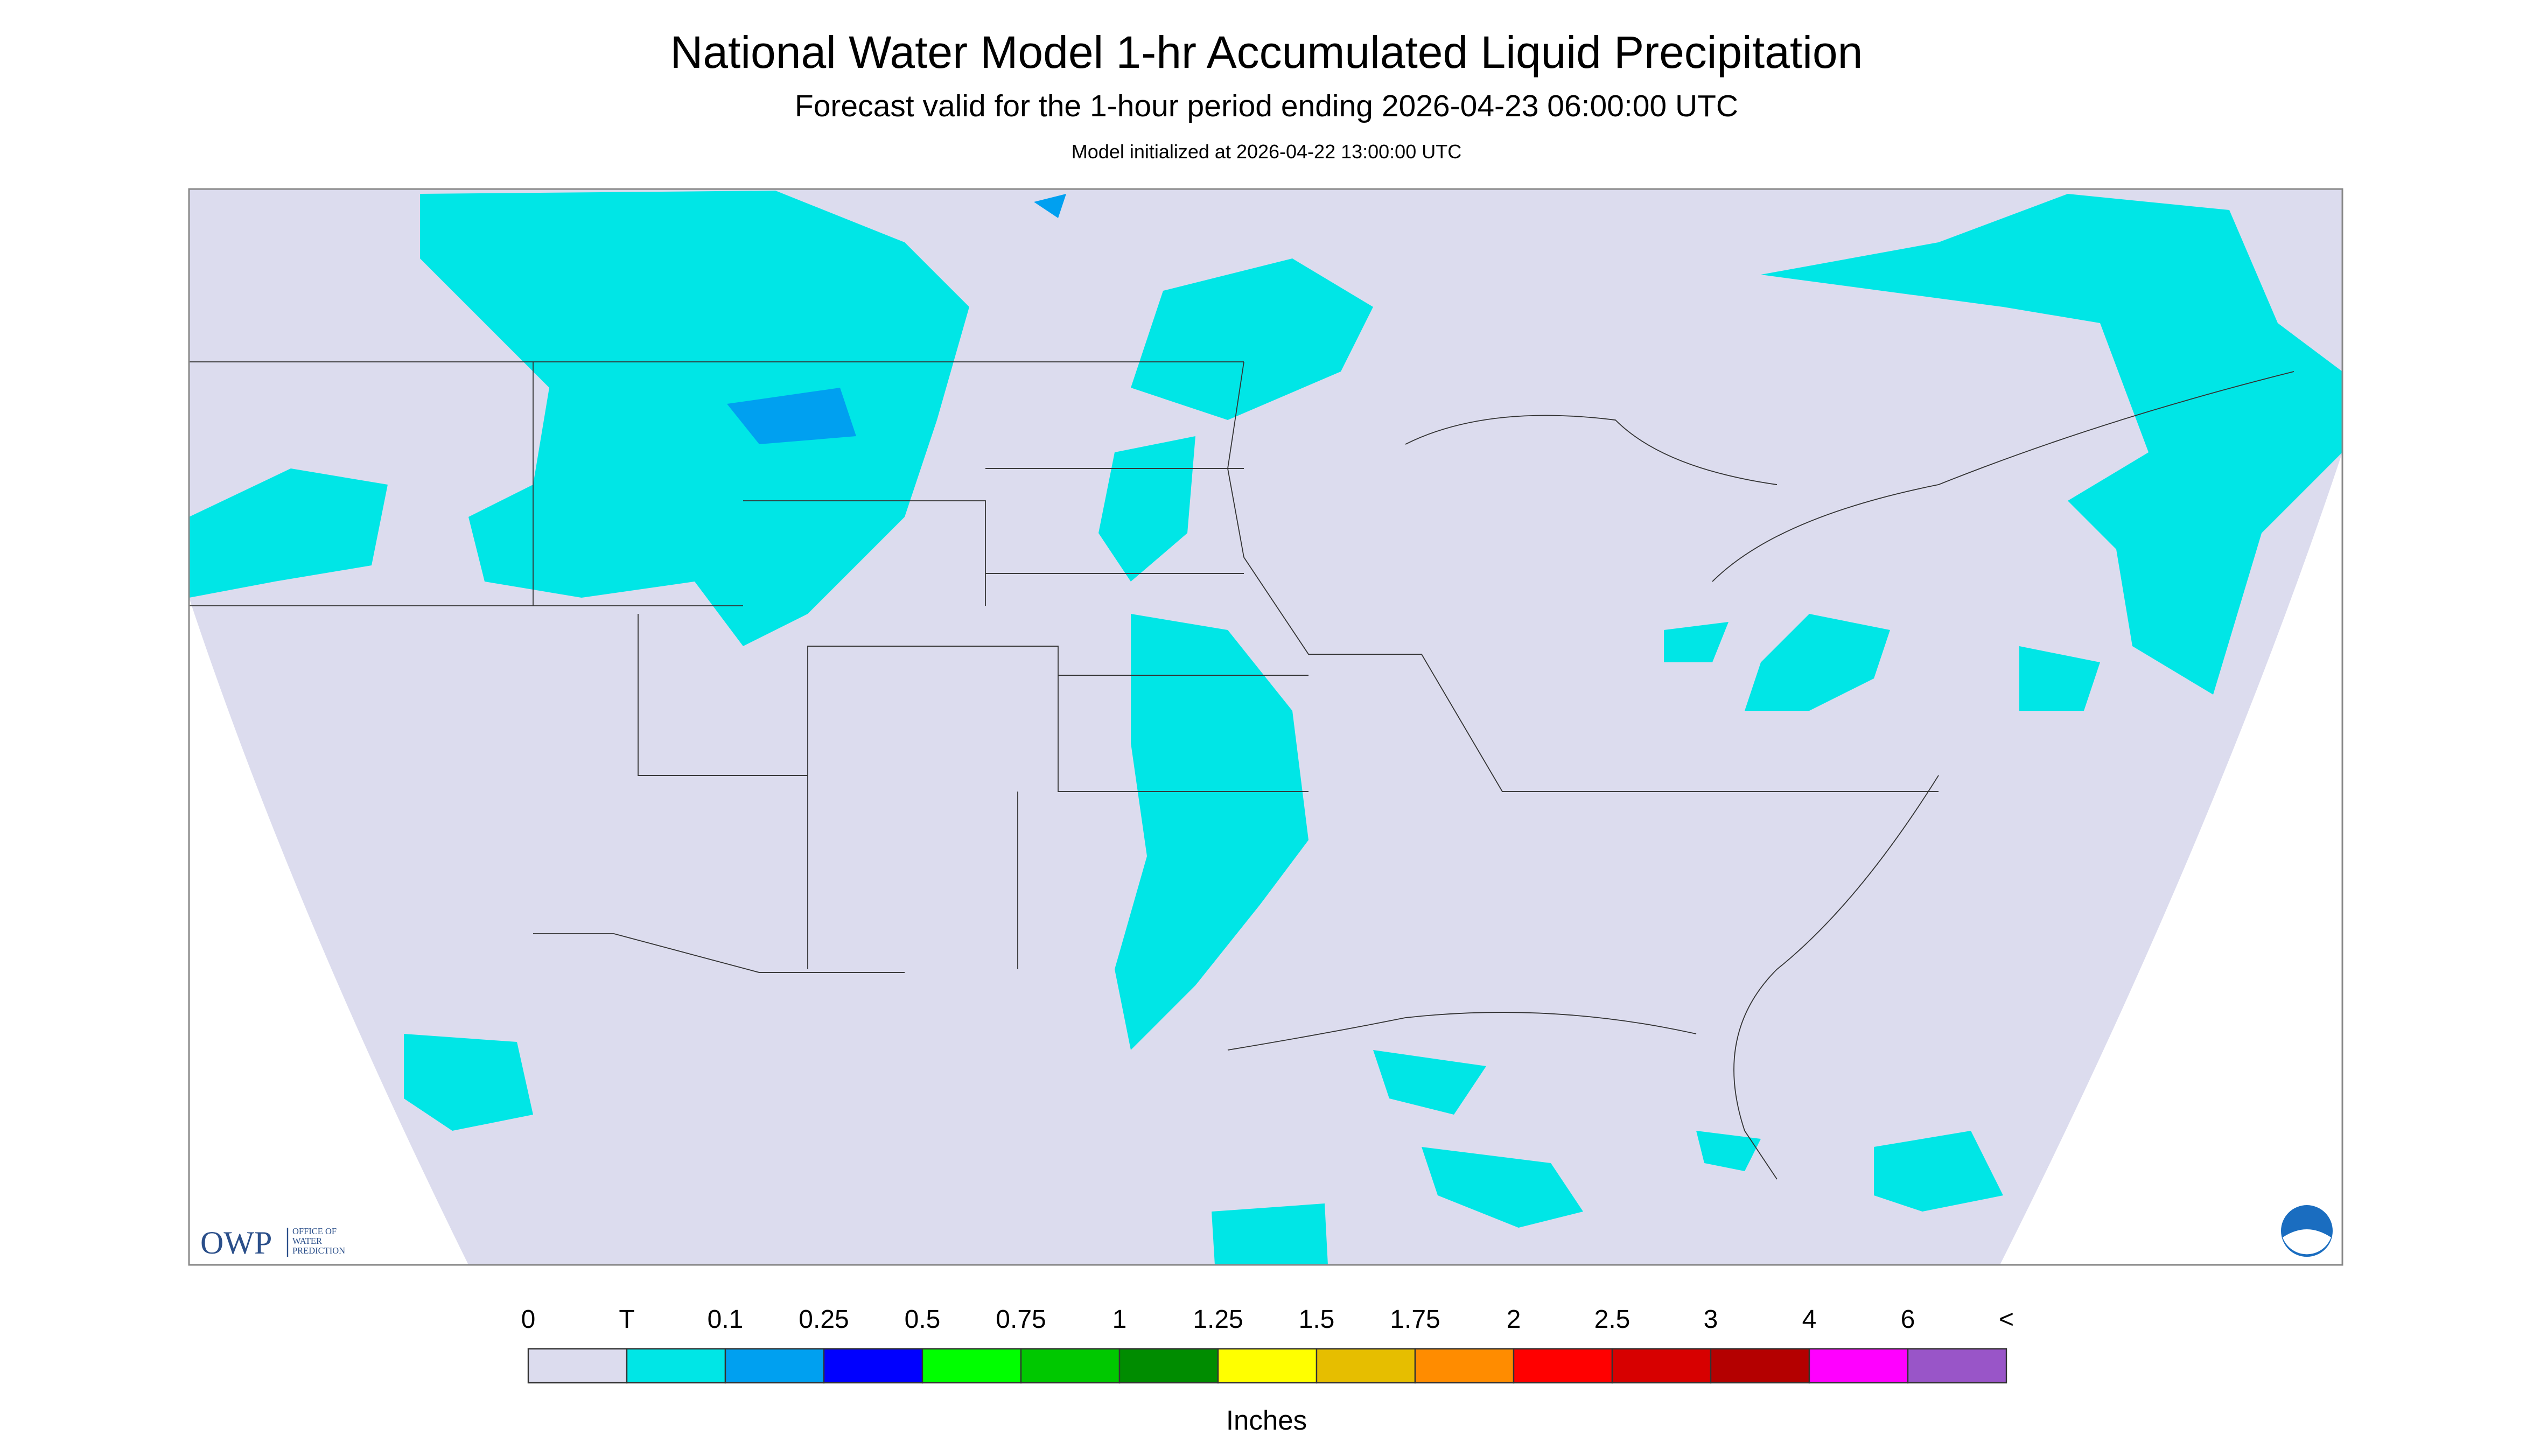 The image size is (2533, 1456). Describe the element at coordinates (1514, 1319) in the screenshot. I see `legend-label: 2` at that location.